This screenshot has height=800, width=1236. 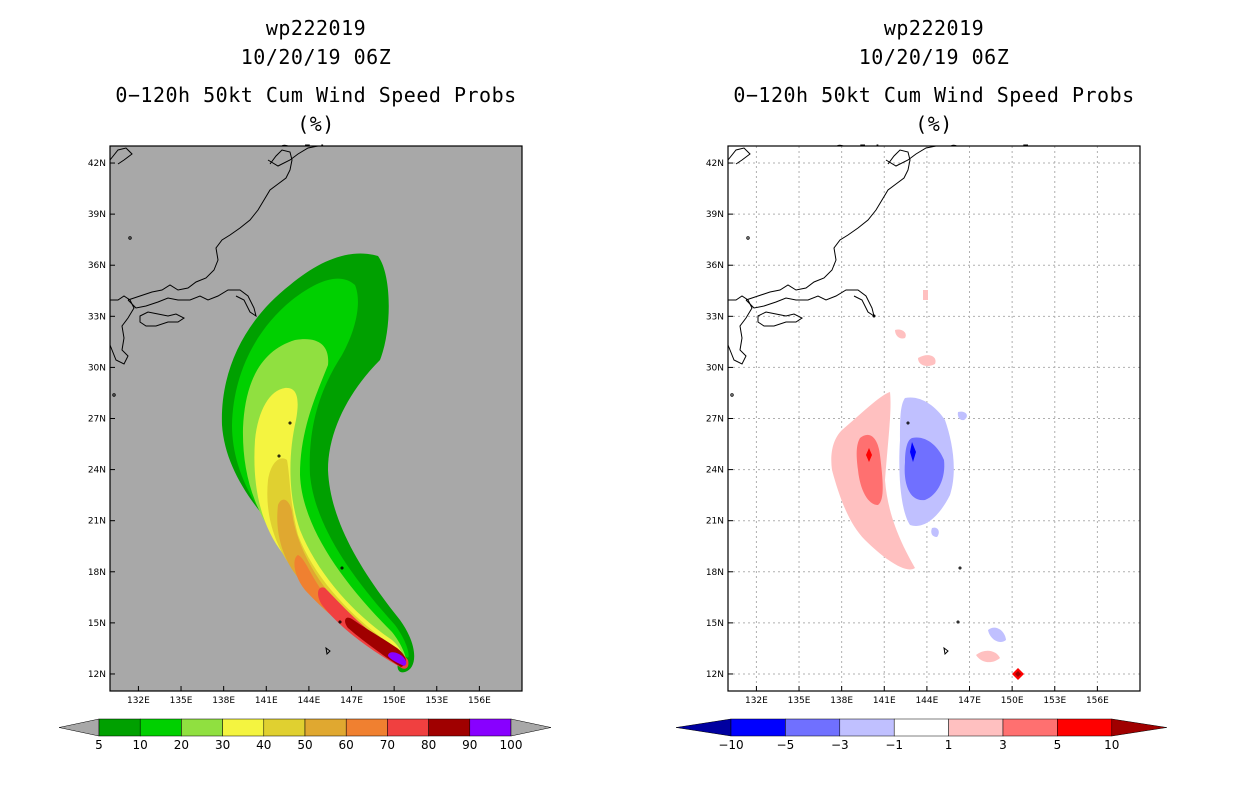 What do you see at coordinates (845, 401) in the screenshot?
I see `right-coastlines` at bounding box center [845, 401].